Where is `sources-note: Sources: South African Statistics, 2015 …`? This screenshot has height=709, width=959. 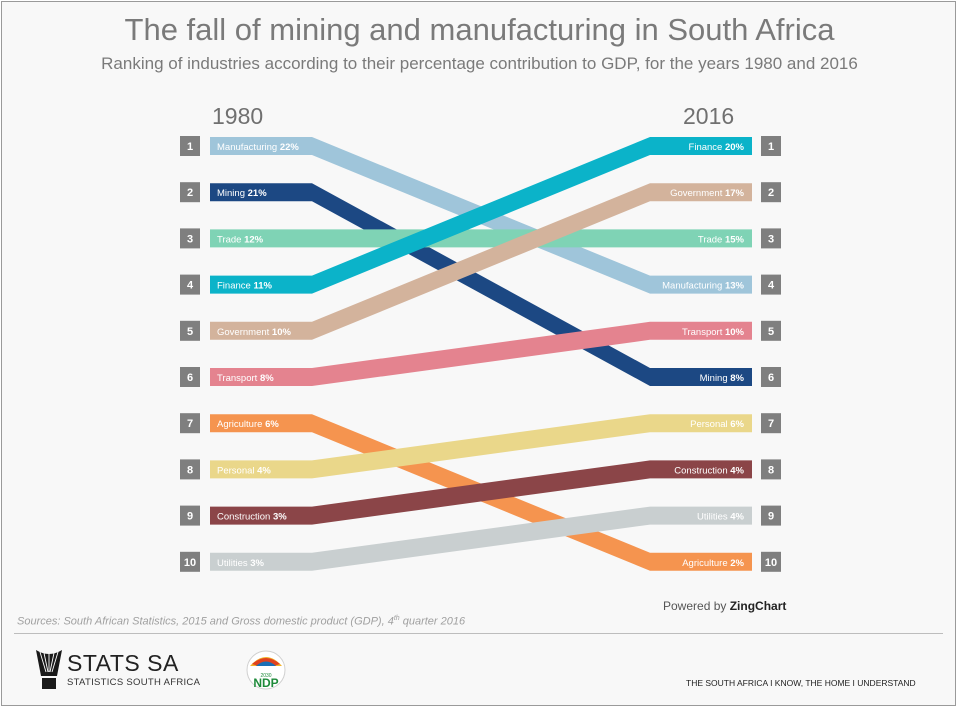
sources-note: Sources: South African Statistics, 2015 … is located at coordinates (241, 621).